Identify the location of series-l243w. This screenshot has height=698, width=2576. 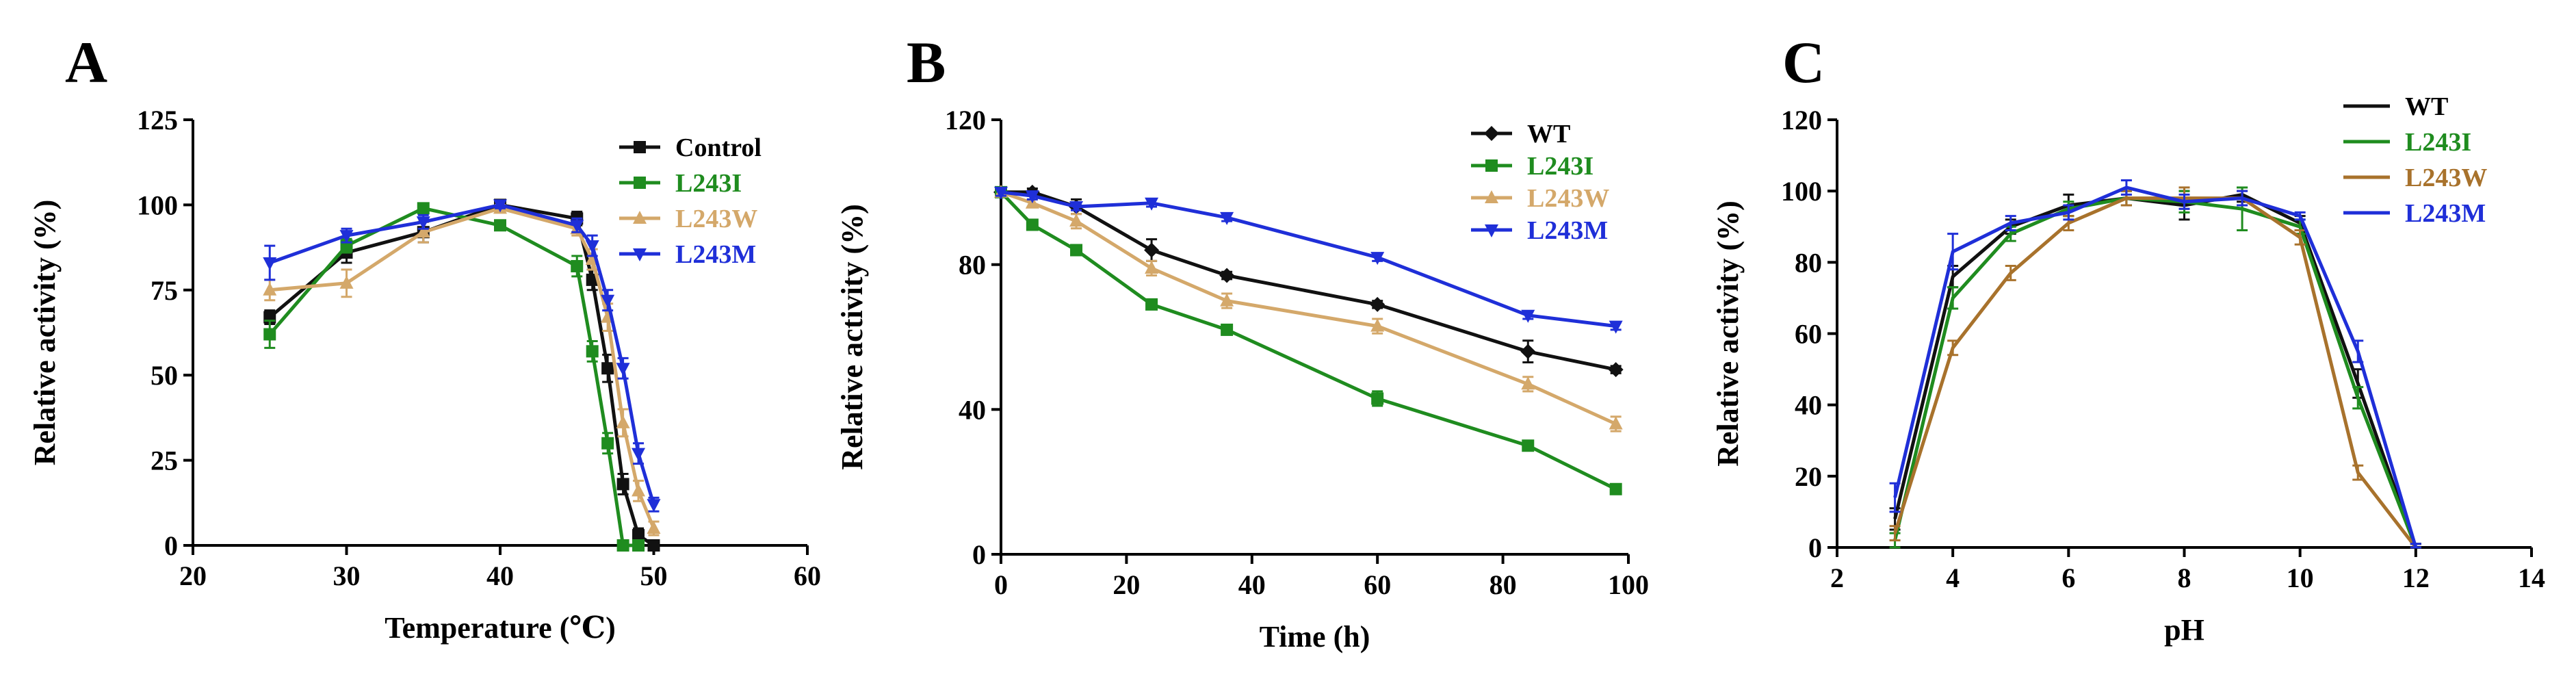
(462, 369).